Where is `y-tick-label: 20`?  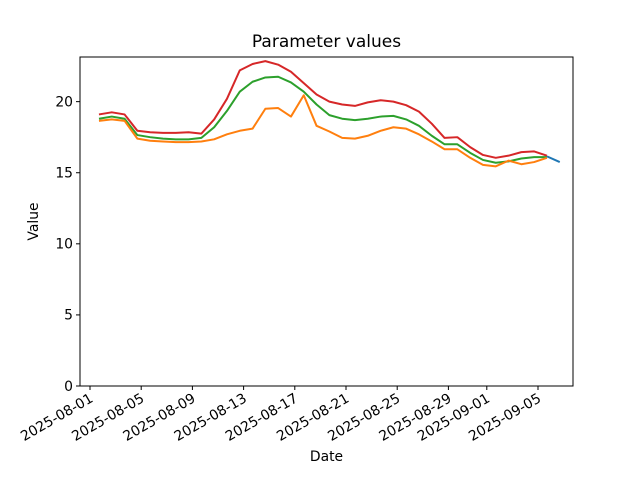 y-tick-label: 20 is located at coordinates (64, 102).